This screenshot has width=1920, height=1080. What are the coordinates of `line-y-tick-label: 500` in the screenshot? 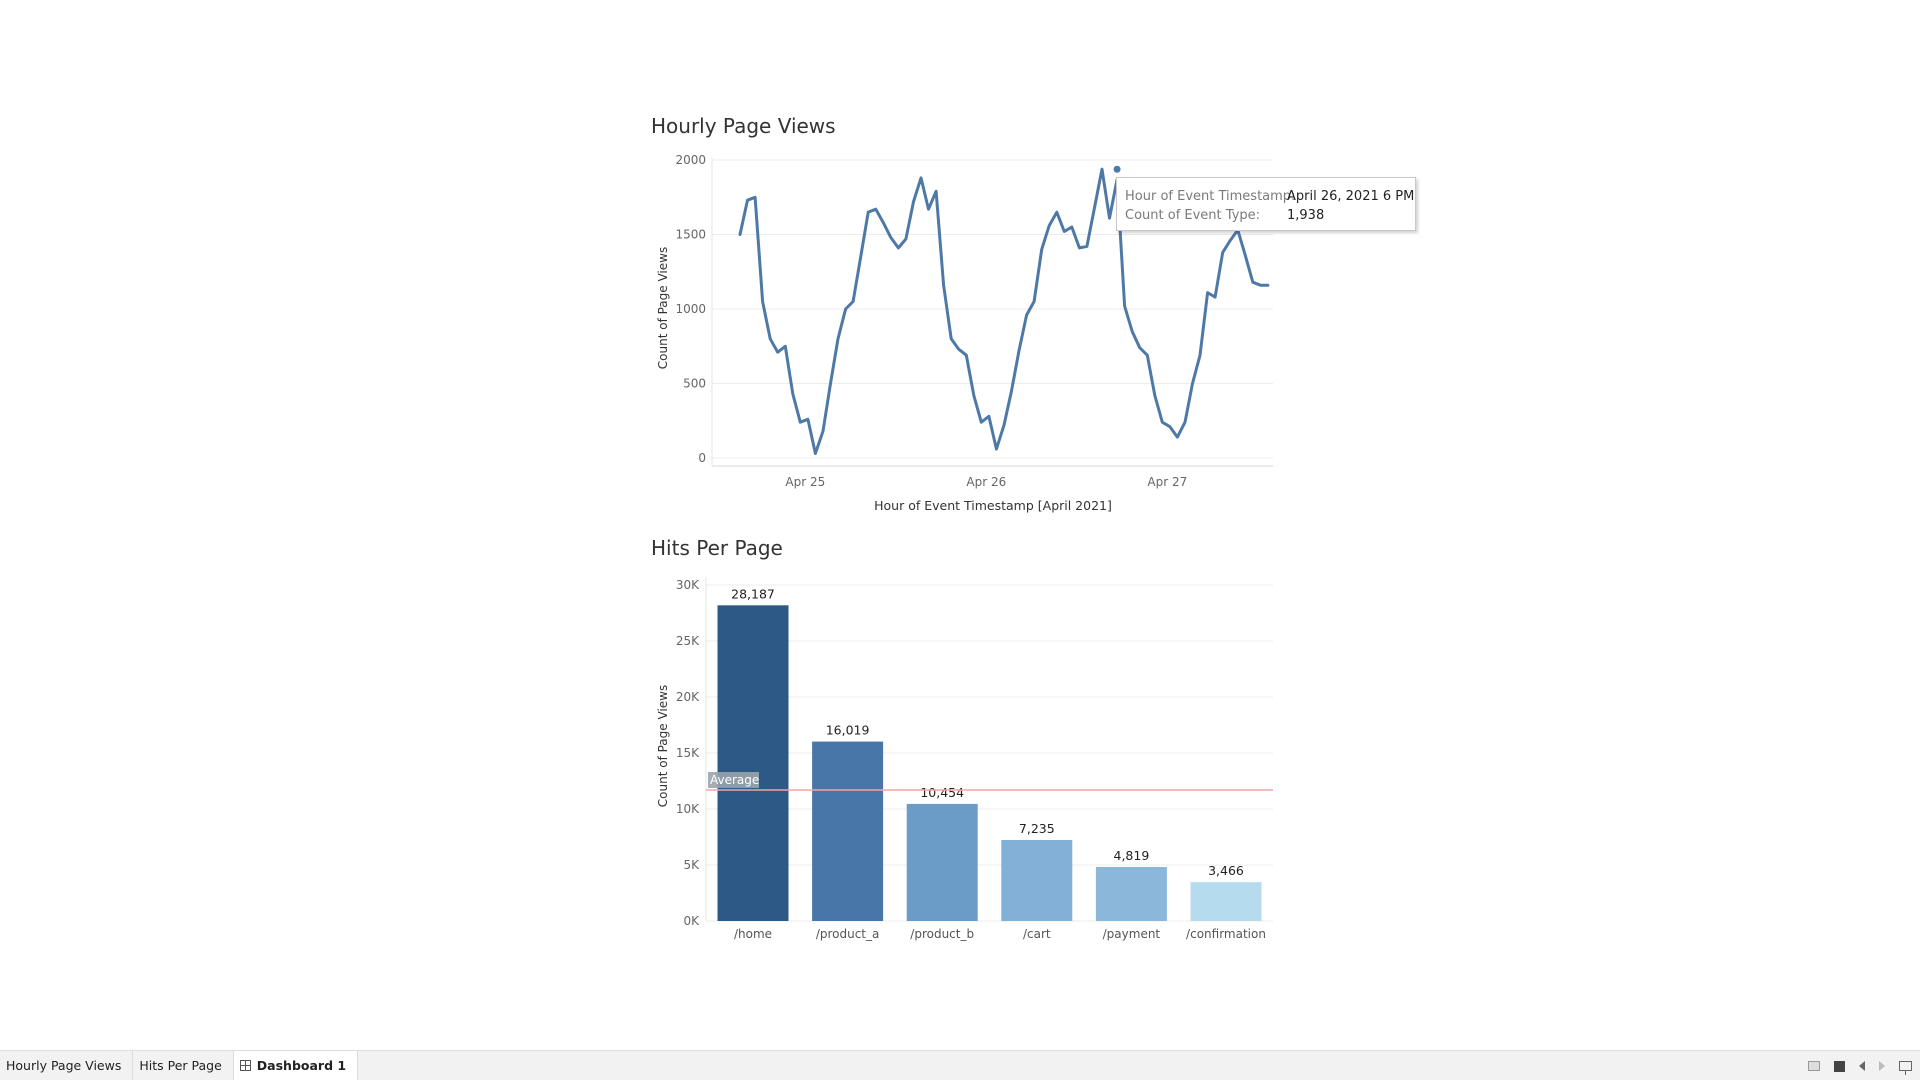 It's located at (694, 384).